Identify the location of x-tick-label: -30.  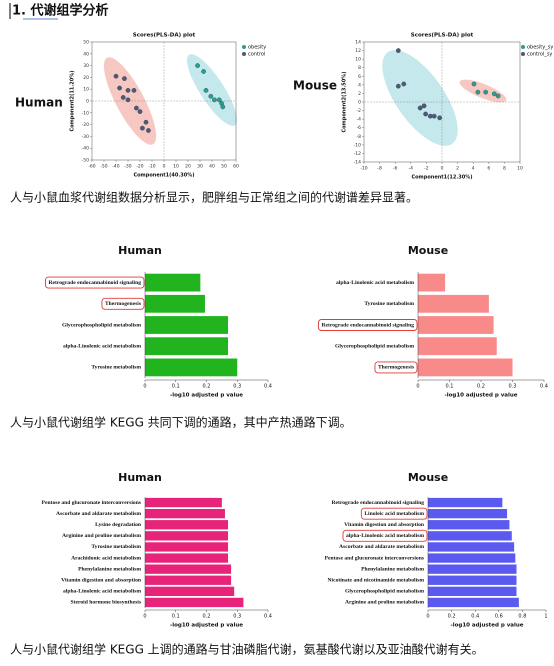
(127, 167).